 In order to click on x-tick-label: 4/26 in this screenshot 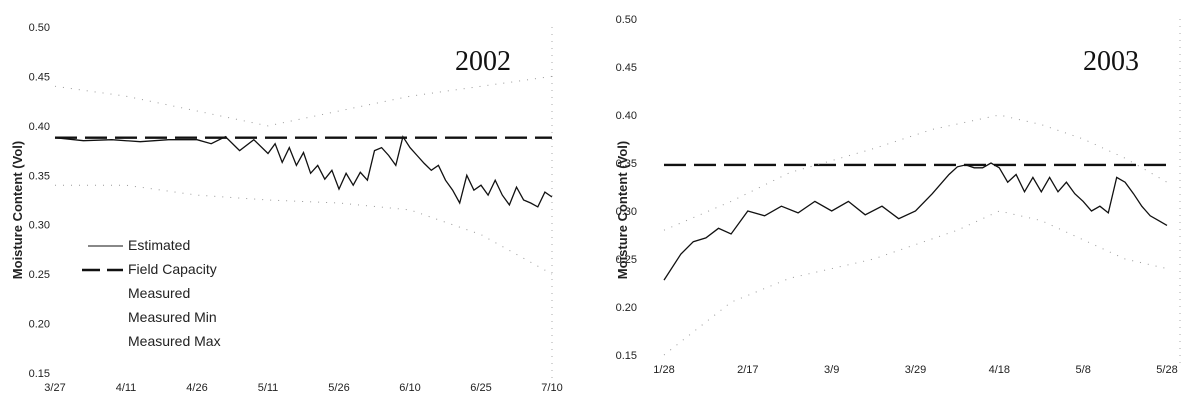, I will do `click(196, 388)`.